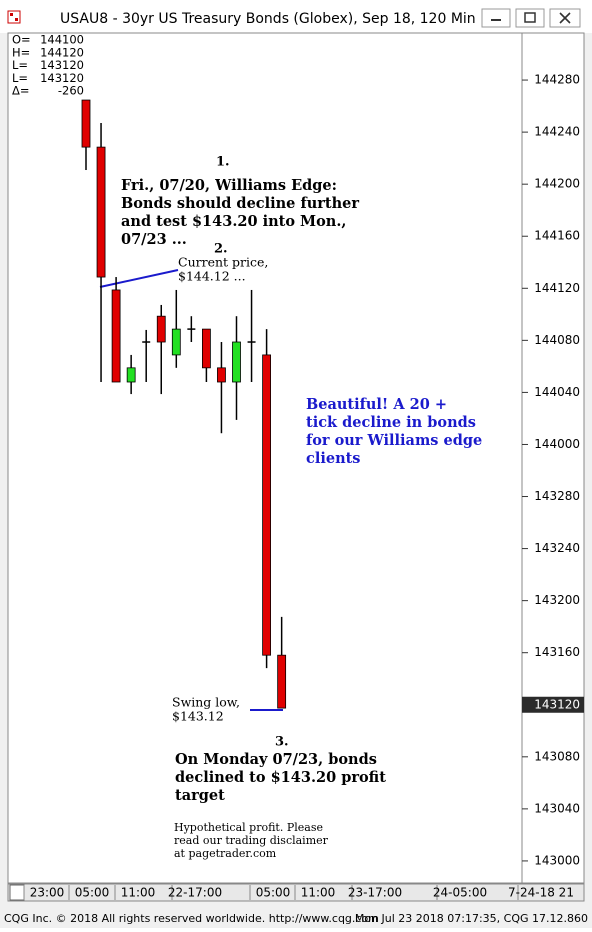 This screenshot has width=592, height=932. Describe the element at coordinates (139, 278) in the screenshot. I see `trend-line` at that location.